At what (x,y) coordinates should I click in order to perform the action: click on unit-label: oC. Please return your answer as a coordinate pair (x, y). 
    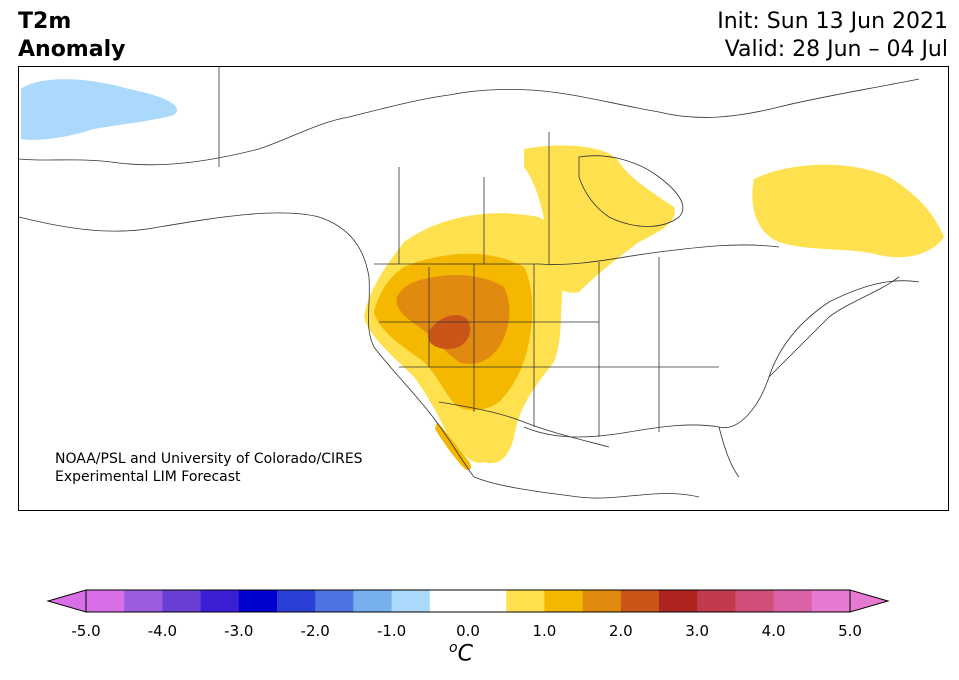
    Looking at the image, I should click on (461, 653).